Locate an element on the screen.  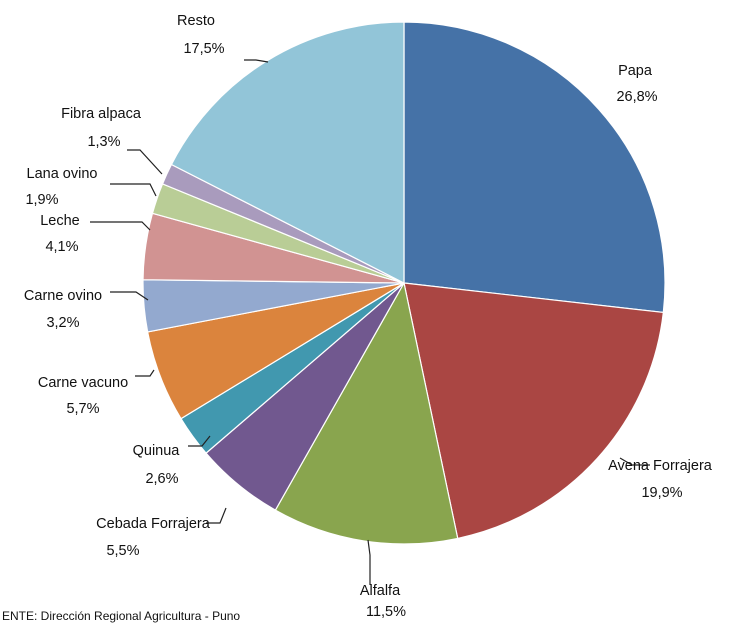
leader-line-resto is located at coordinates (256, 61).